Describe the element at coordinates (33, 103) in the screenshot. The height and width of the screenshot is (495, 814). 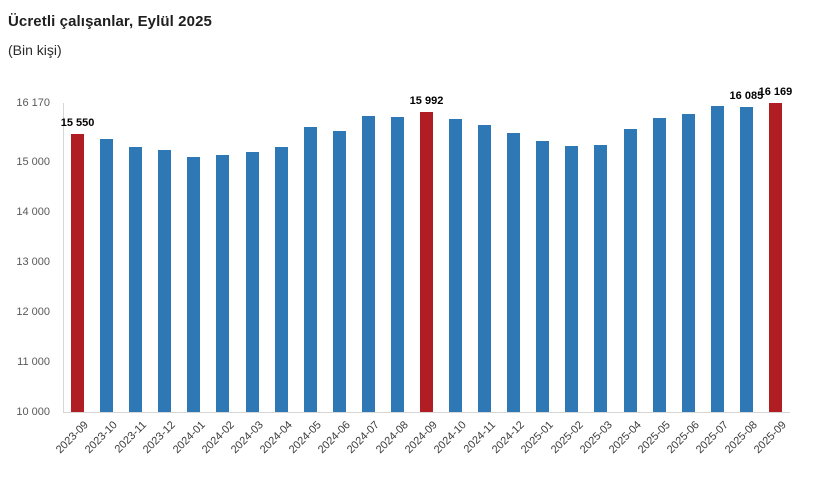
I see `y-axis-label: 16 170` at that location.